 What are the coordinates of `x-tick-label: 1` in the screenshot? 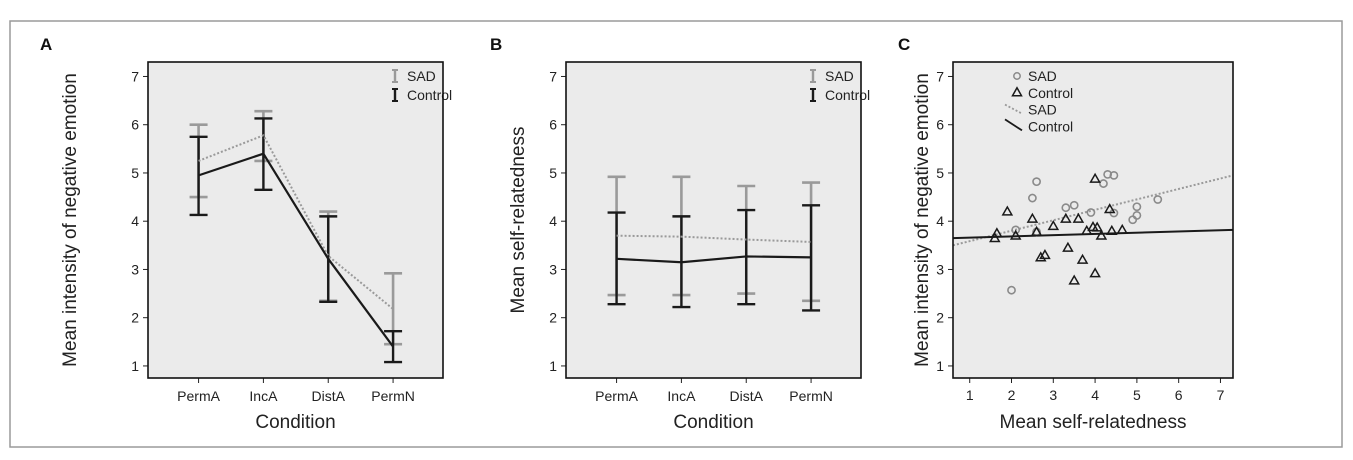 It's located at (970, 395).